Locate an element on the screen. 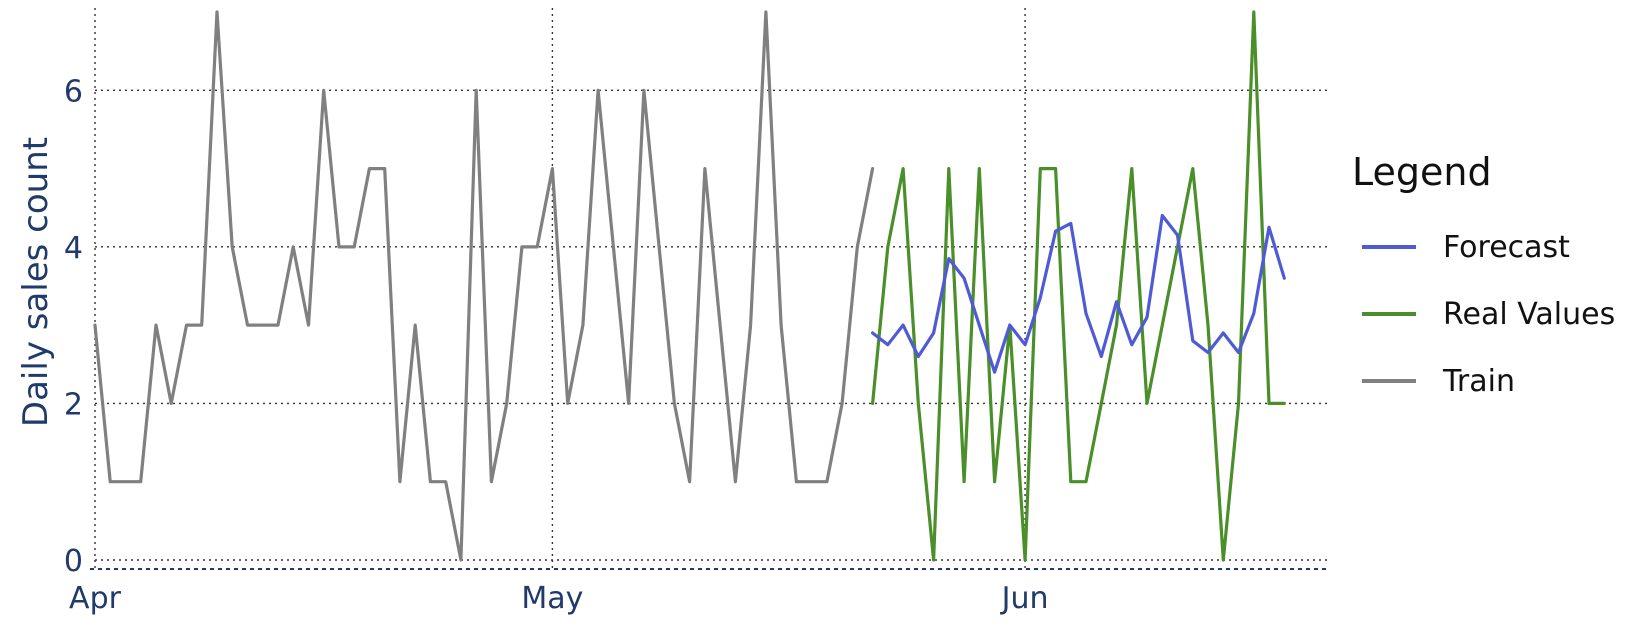 The height and width of the screenshot is (631, 1627). y-tick-label: 0 is located at coordinates (73, 561).